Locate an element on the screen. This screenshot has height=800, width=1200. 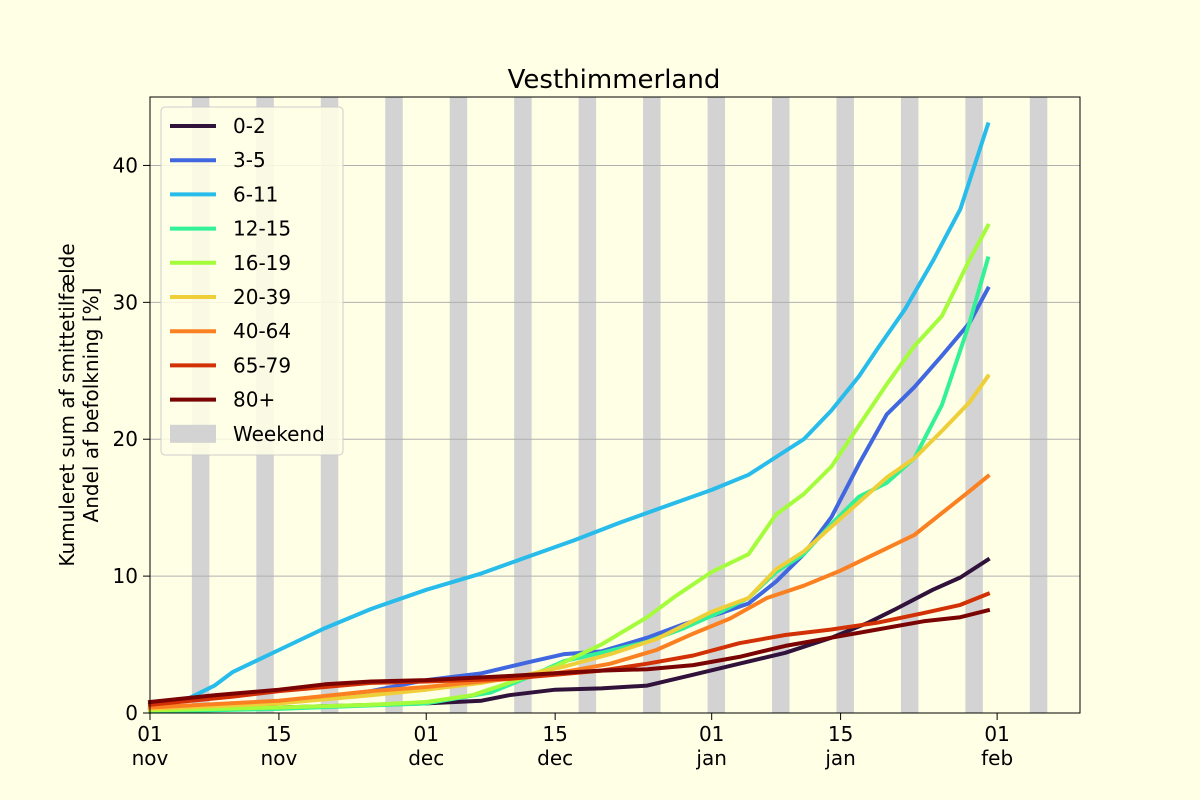
legend-label: 0-2 is located at coordinates (249, 126).